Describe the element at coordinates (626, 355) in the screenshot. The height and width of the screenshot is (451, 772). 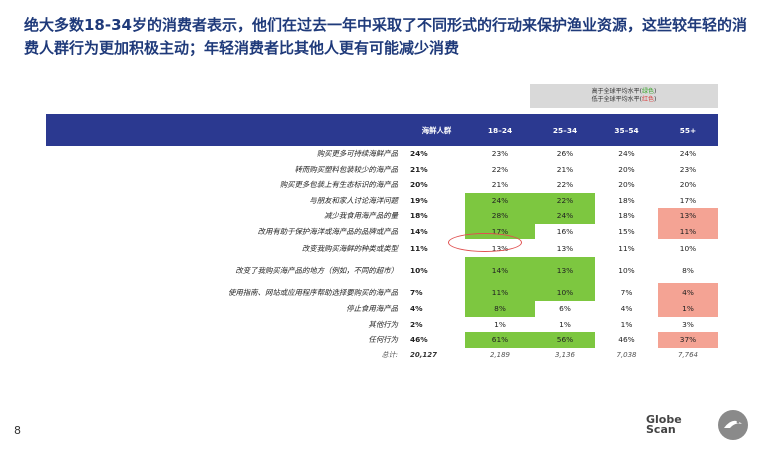
I see `total-cell: 7,038` at that location.